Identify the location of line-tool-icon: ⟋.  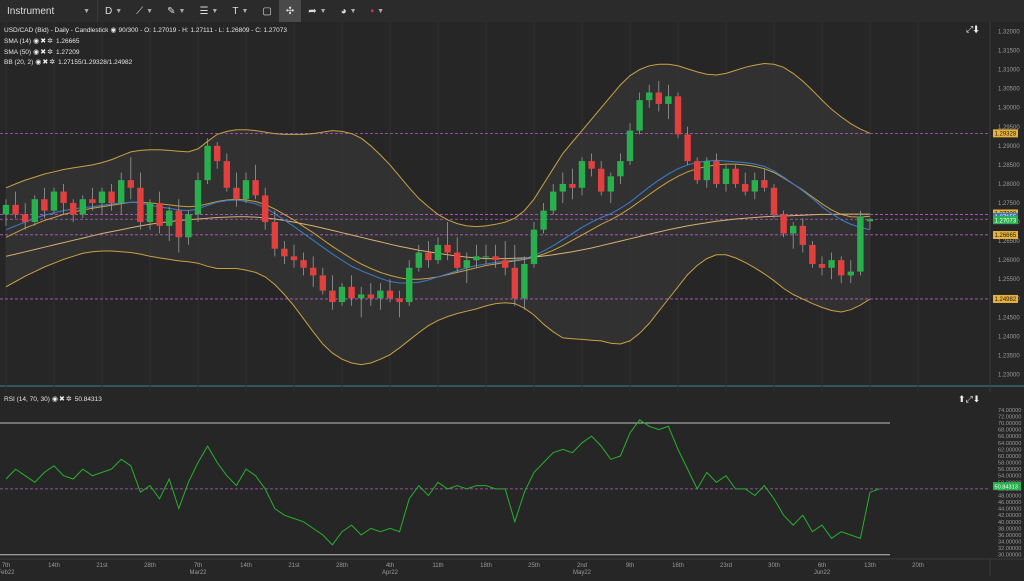
(140, 11).